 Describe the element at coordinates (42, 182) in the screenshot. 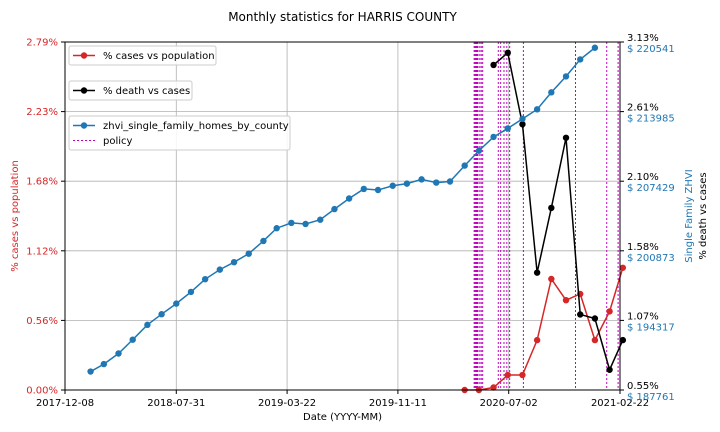

I see `left-tick-label: 1.68%` at that location.